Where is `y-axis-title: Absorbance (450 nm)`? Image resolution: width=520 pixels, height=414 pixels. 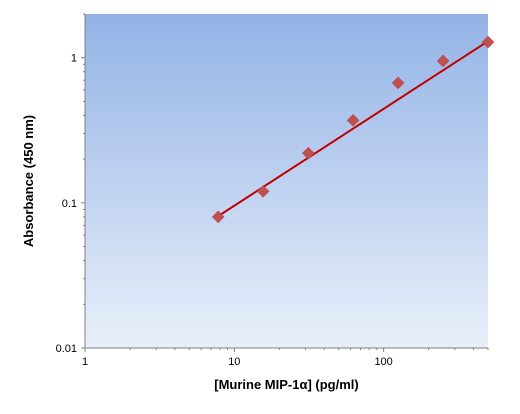 y-axis-title: Absorbance (450 nm) is located at coordinates (28, 181).